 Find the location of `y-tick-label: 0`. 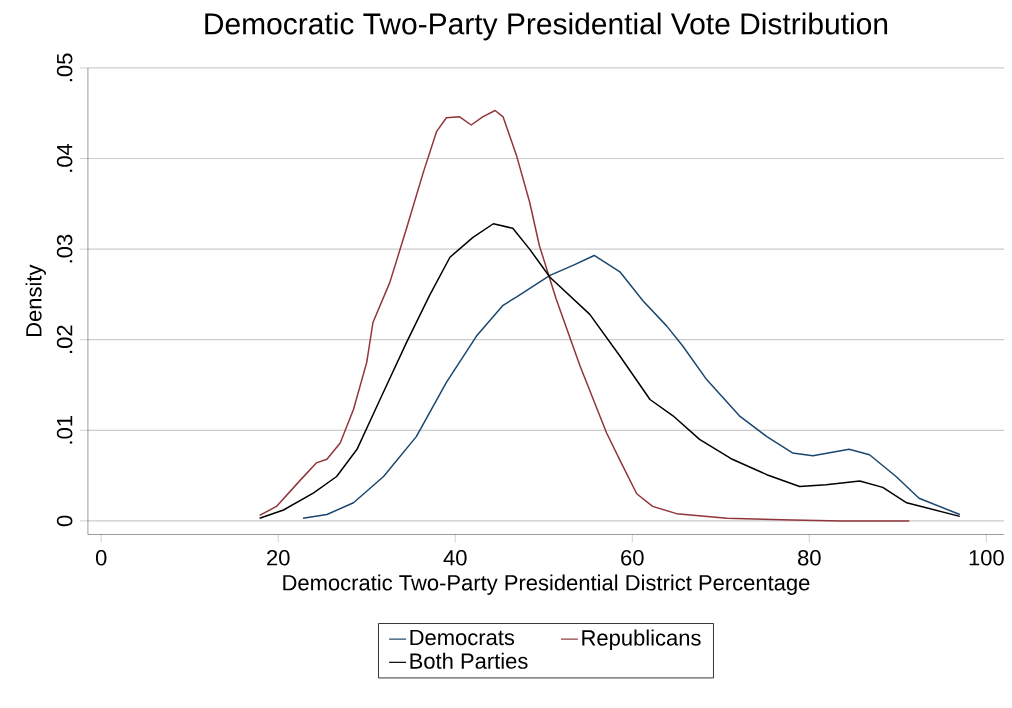

y-tick-label: 0 is located at coordinates (64, 520).